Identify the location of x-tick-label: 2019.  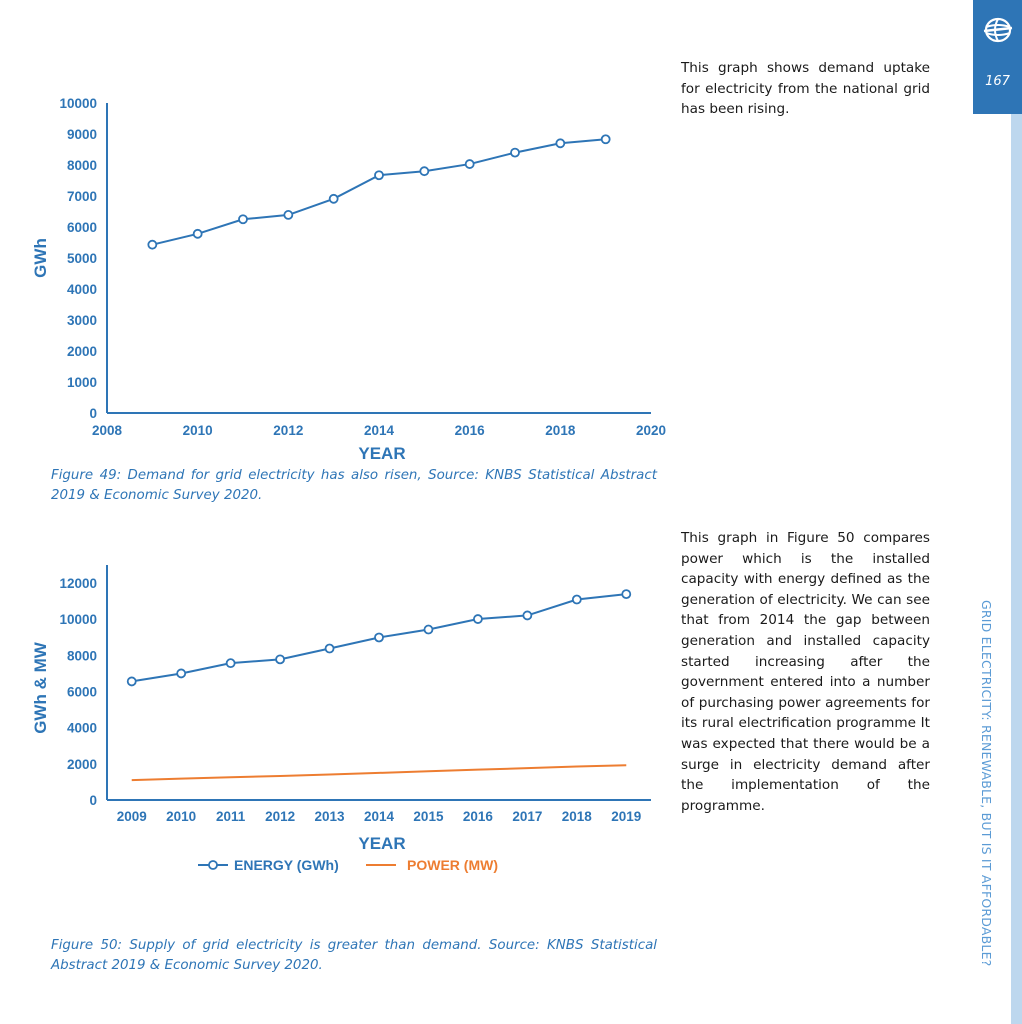
(626, 816).